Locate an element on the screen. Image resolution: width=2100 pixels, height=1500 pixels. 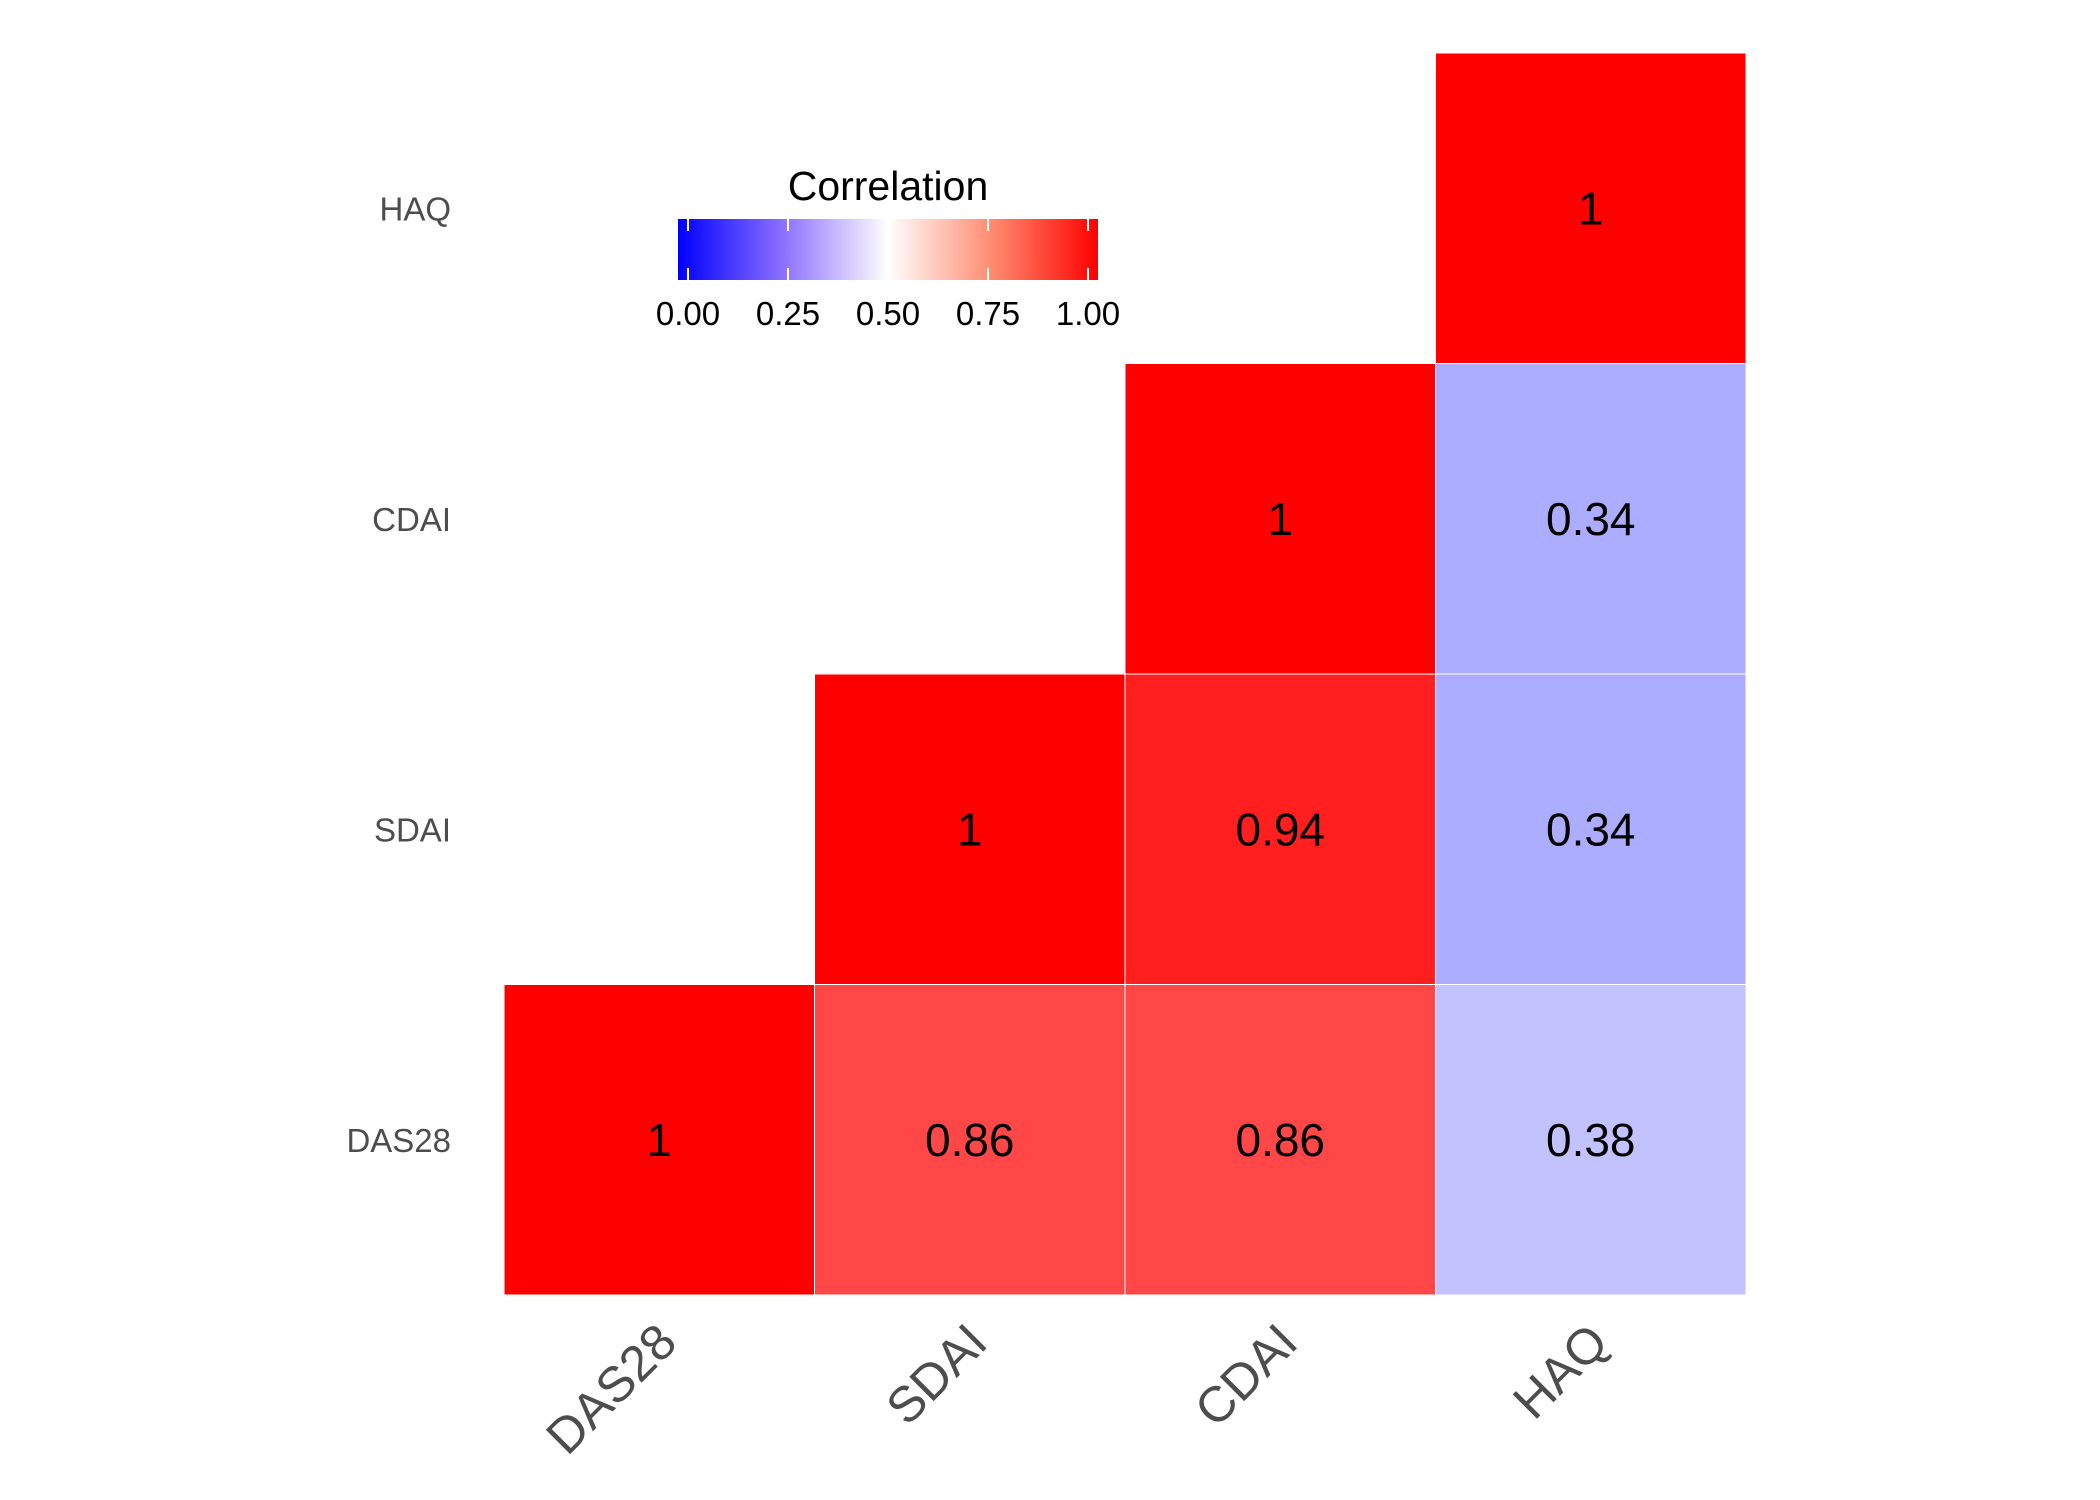
y-axis-tick-labels: DAS28 SDAI CDAI HAQ is located at coordinates (398, 674).